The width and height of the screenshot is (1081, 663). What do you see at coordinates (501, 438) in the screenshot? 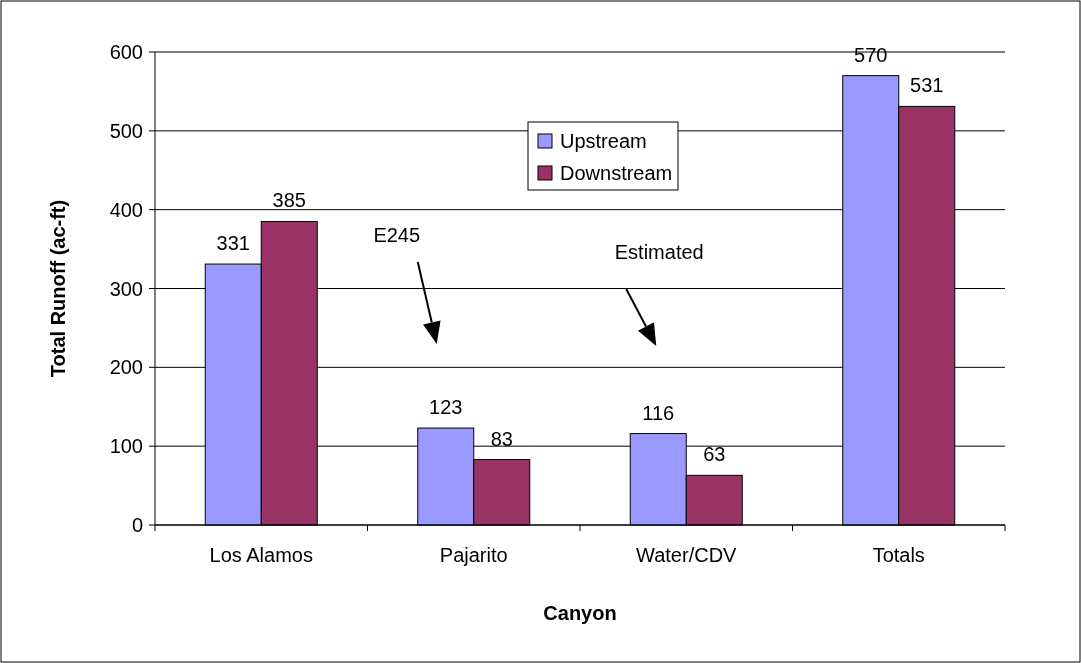
I see `data-label: 83` at bounding box center [501, 438].